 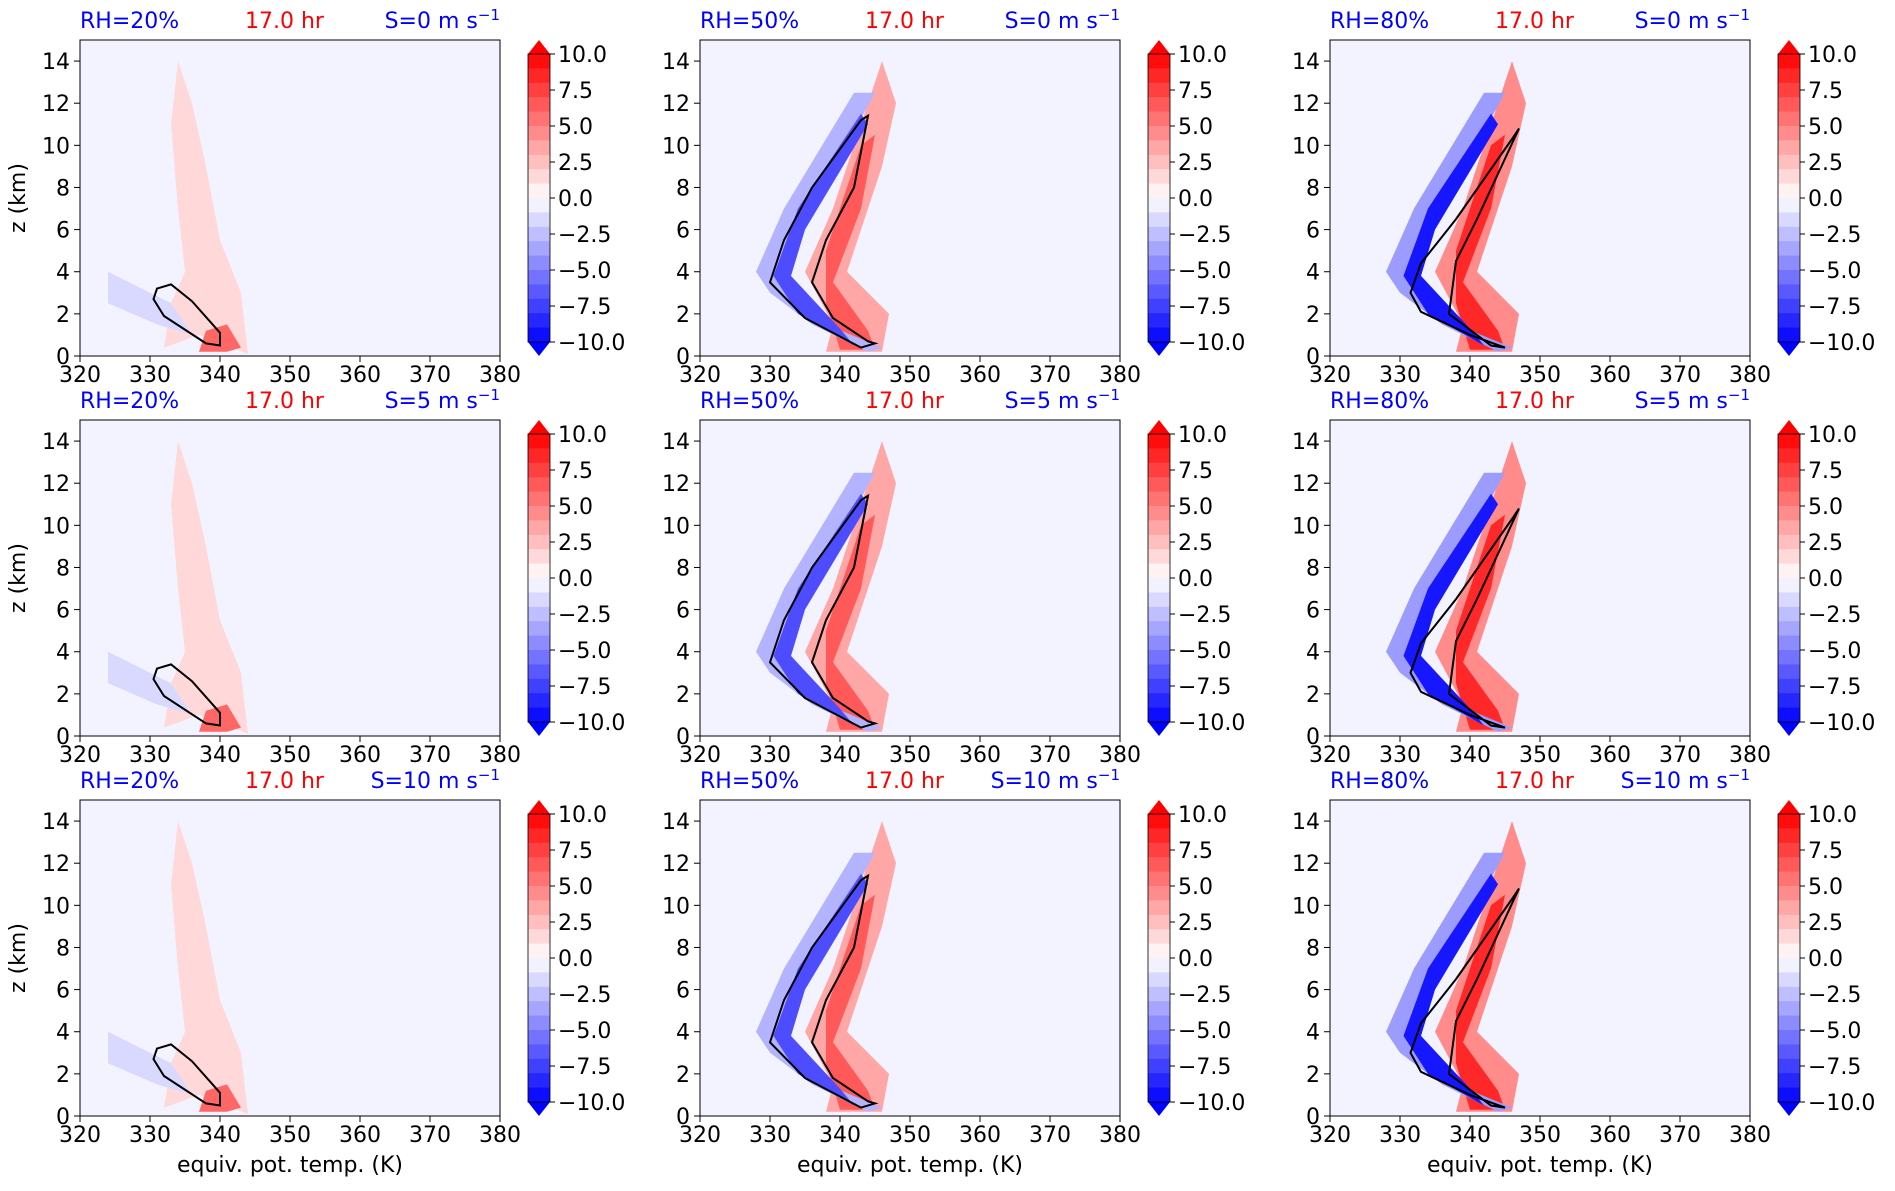 What do you see at coordinates (1055, 780) in the screenshot?
I see `shear-label: S=10 m s−1` at bounding box center [1055, 780].